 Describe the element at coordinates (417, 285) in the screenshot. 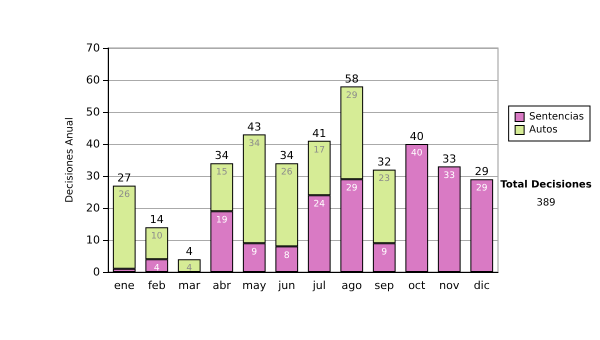

I see `x-tick-label: oct` at that location.